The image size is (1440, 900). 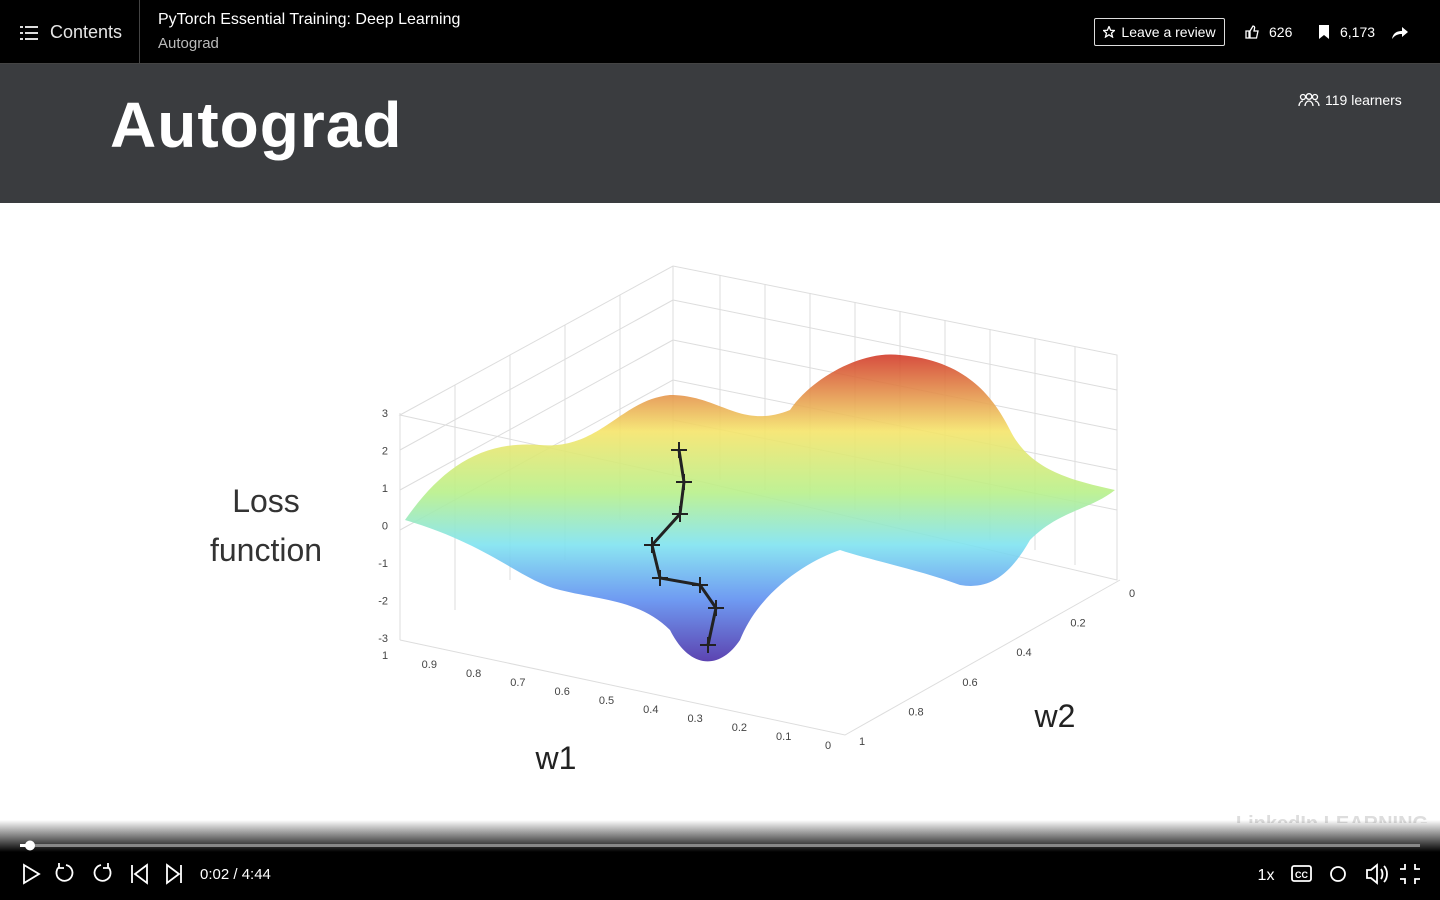 What do you see at coordinates (1266, 875) in the screenshot?
I see `speed-button: 1x` at bounding box center [1266, 875].